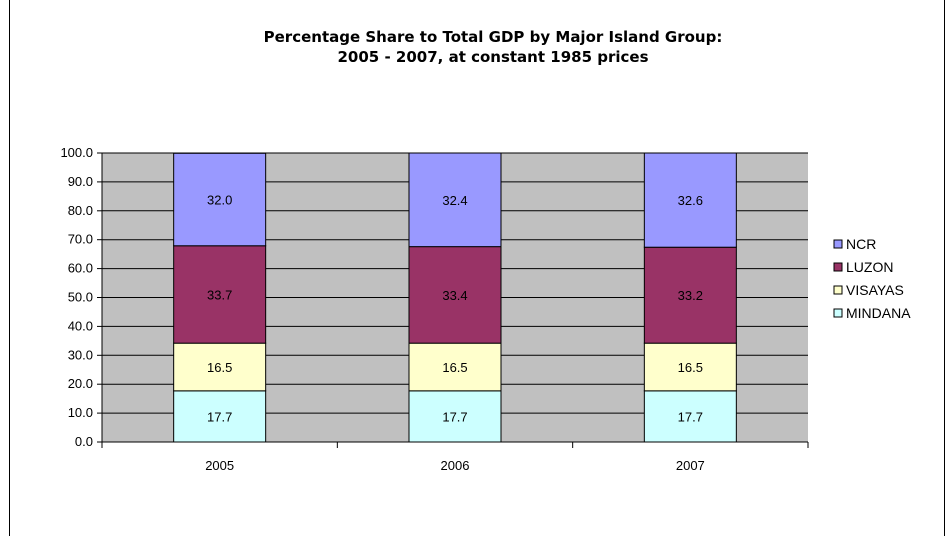 The width and height of the screenshot is (946, 537). What do you see at coordinates (80, 354) in the screenshot?
I see `y-tick-label: 30.0` at bounding box center [80, 354].